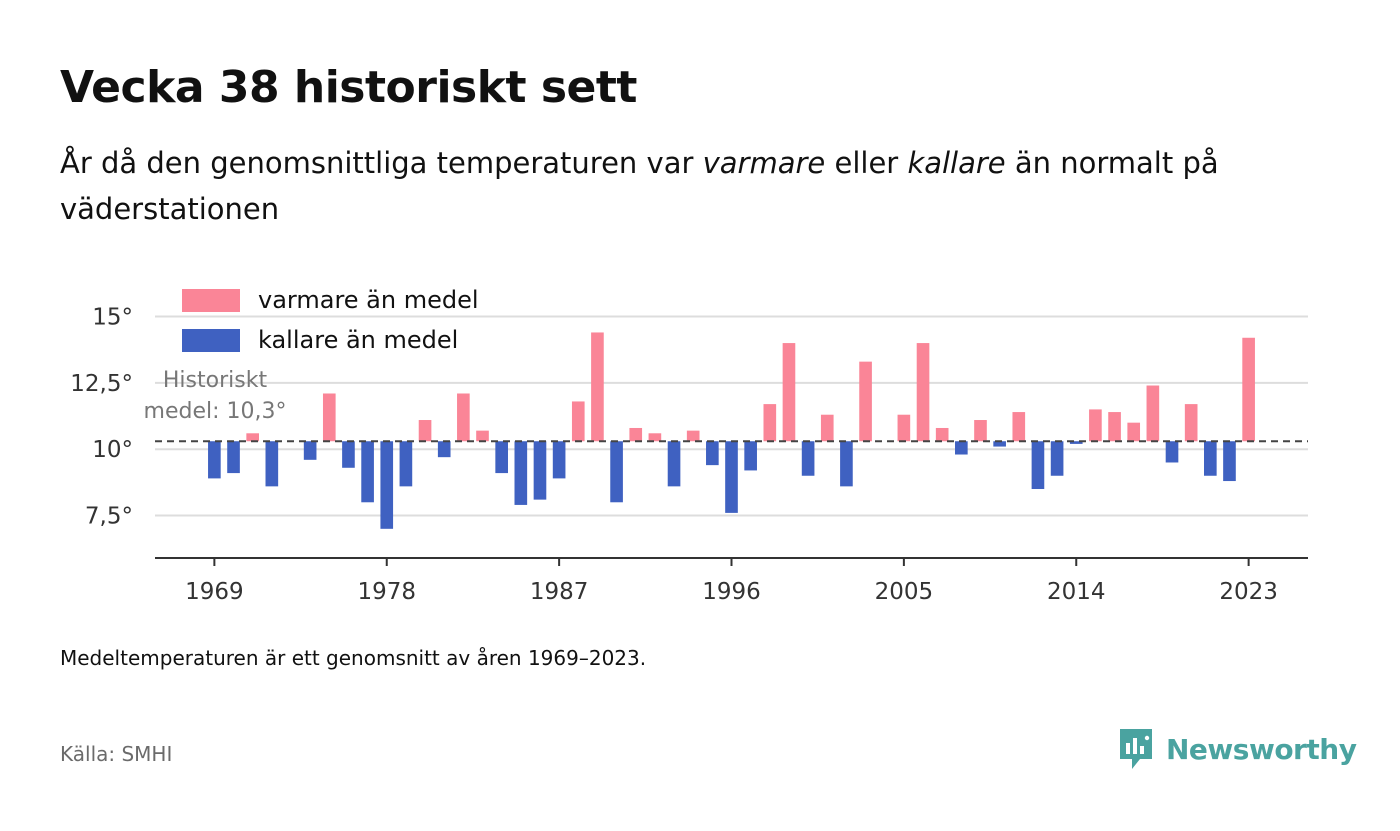 This screenshot has height=831, width=1400. Describe the element at coordinates (904, 592) in the screenshot. I see `x-tick-label: 2005` at that location.